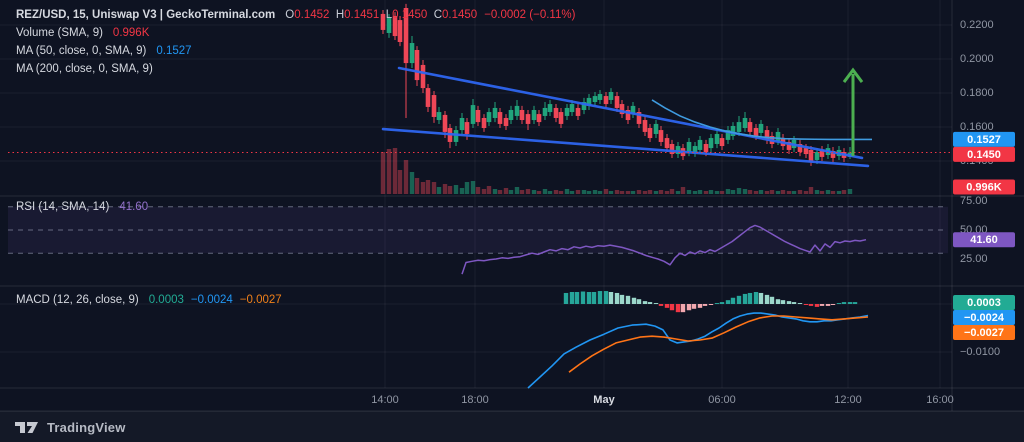  Describe the element at coordinates (977, 59) in the screenshot. I see `svg-text: 0.2000` at that location.